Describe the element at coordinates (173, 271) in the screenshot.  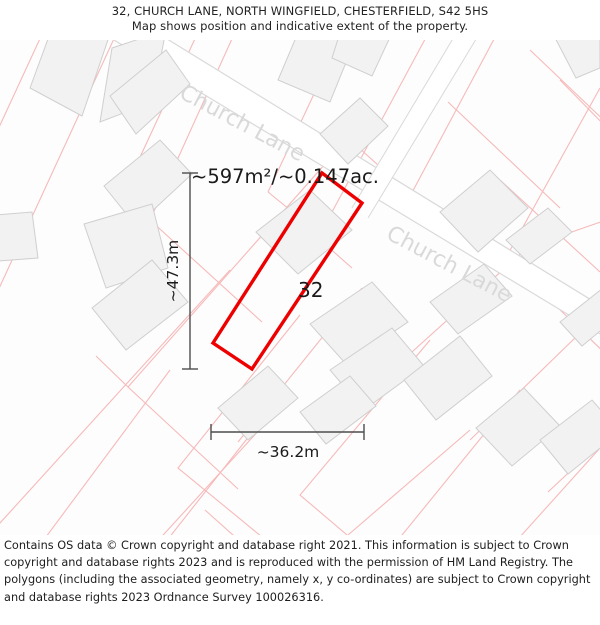
I see `dimension-height-label: ~47.3m` at that location.